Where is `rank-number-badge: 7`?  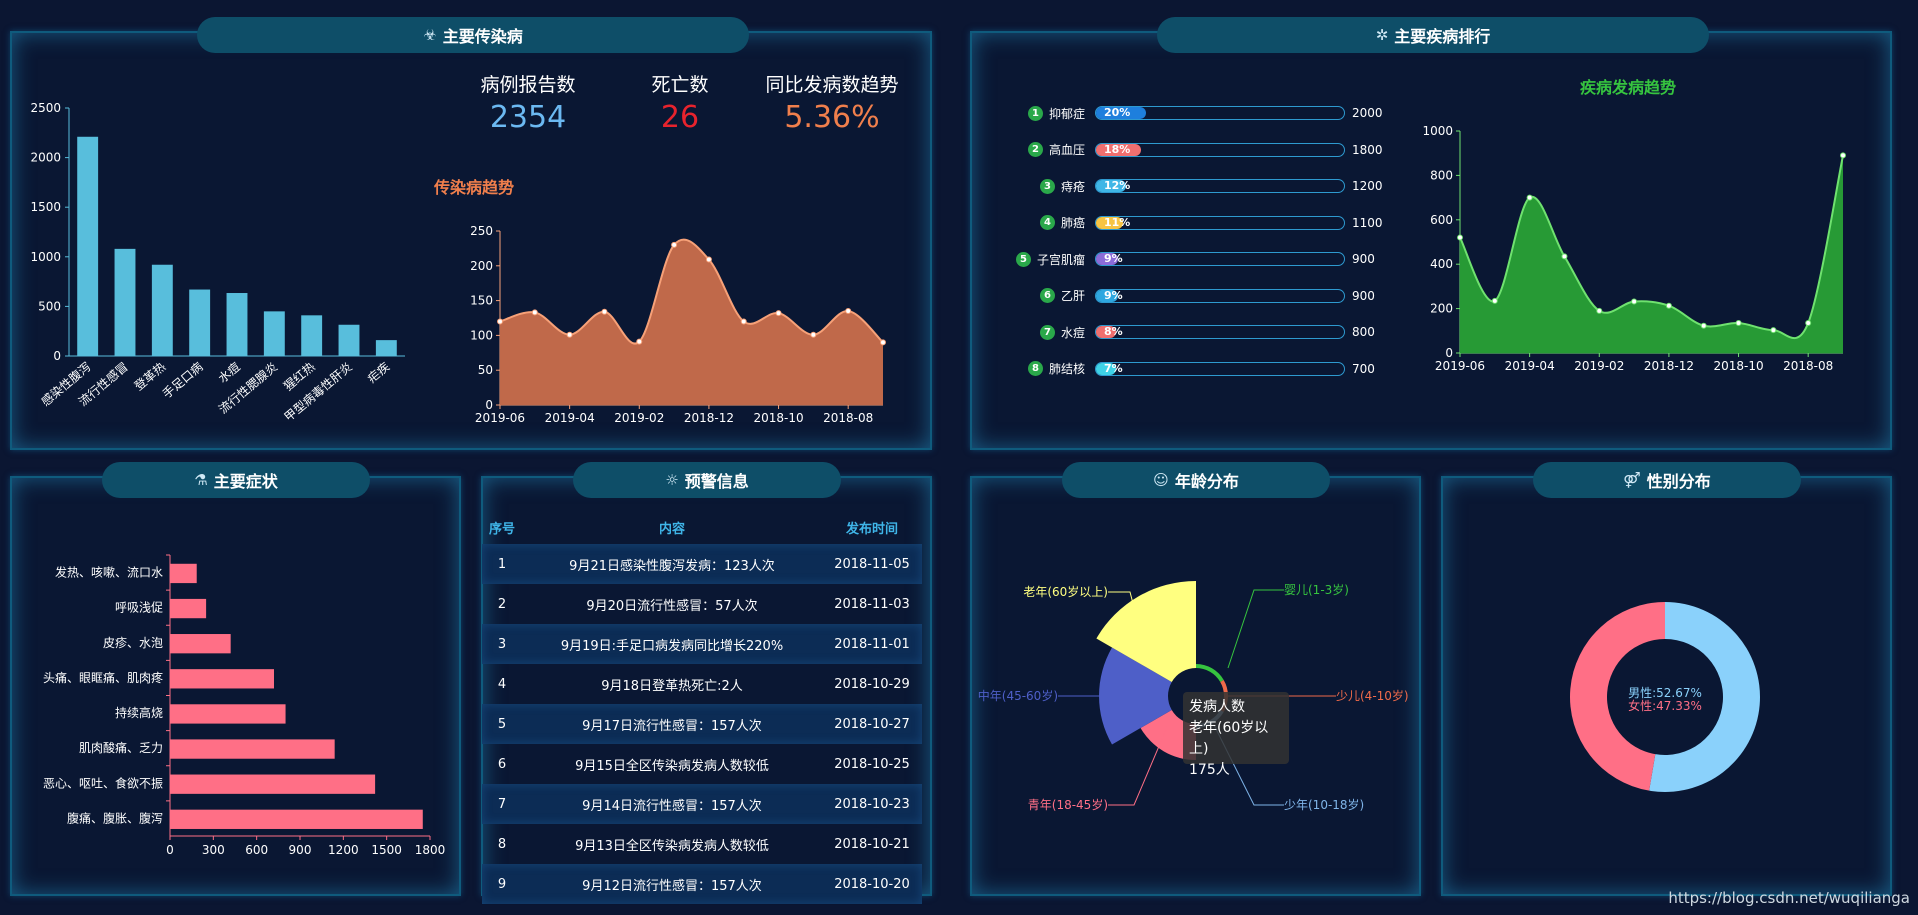 rank-number-badge: 7 is located at coordinates (1047, 332).